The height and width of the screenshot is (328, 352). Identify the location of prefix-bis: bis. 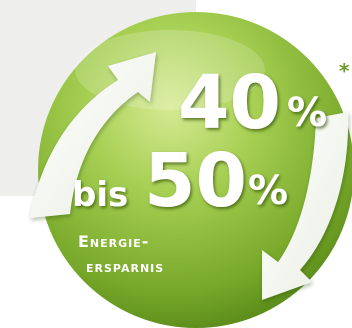
(100, 195).